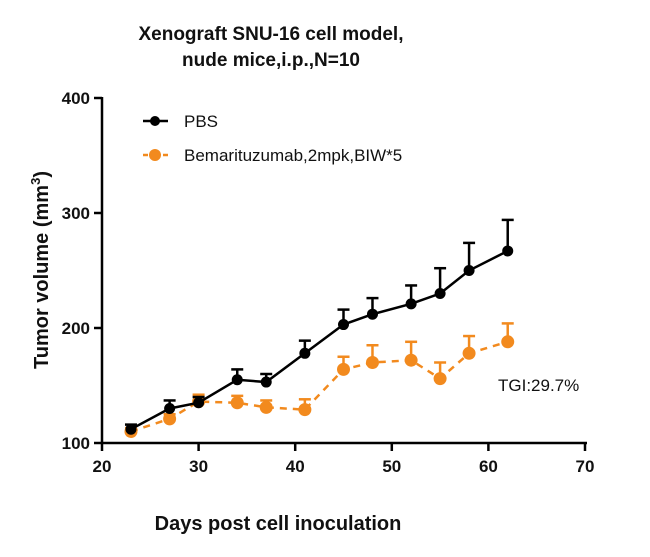 The height and width of the screenshot is (557, 650). What do you see at coordinates (270, 34) in the screenshot?
I see `chart-title-line-1: Xenograft SNU-16 cell model,` at bounding box center [270, 34].